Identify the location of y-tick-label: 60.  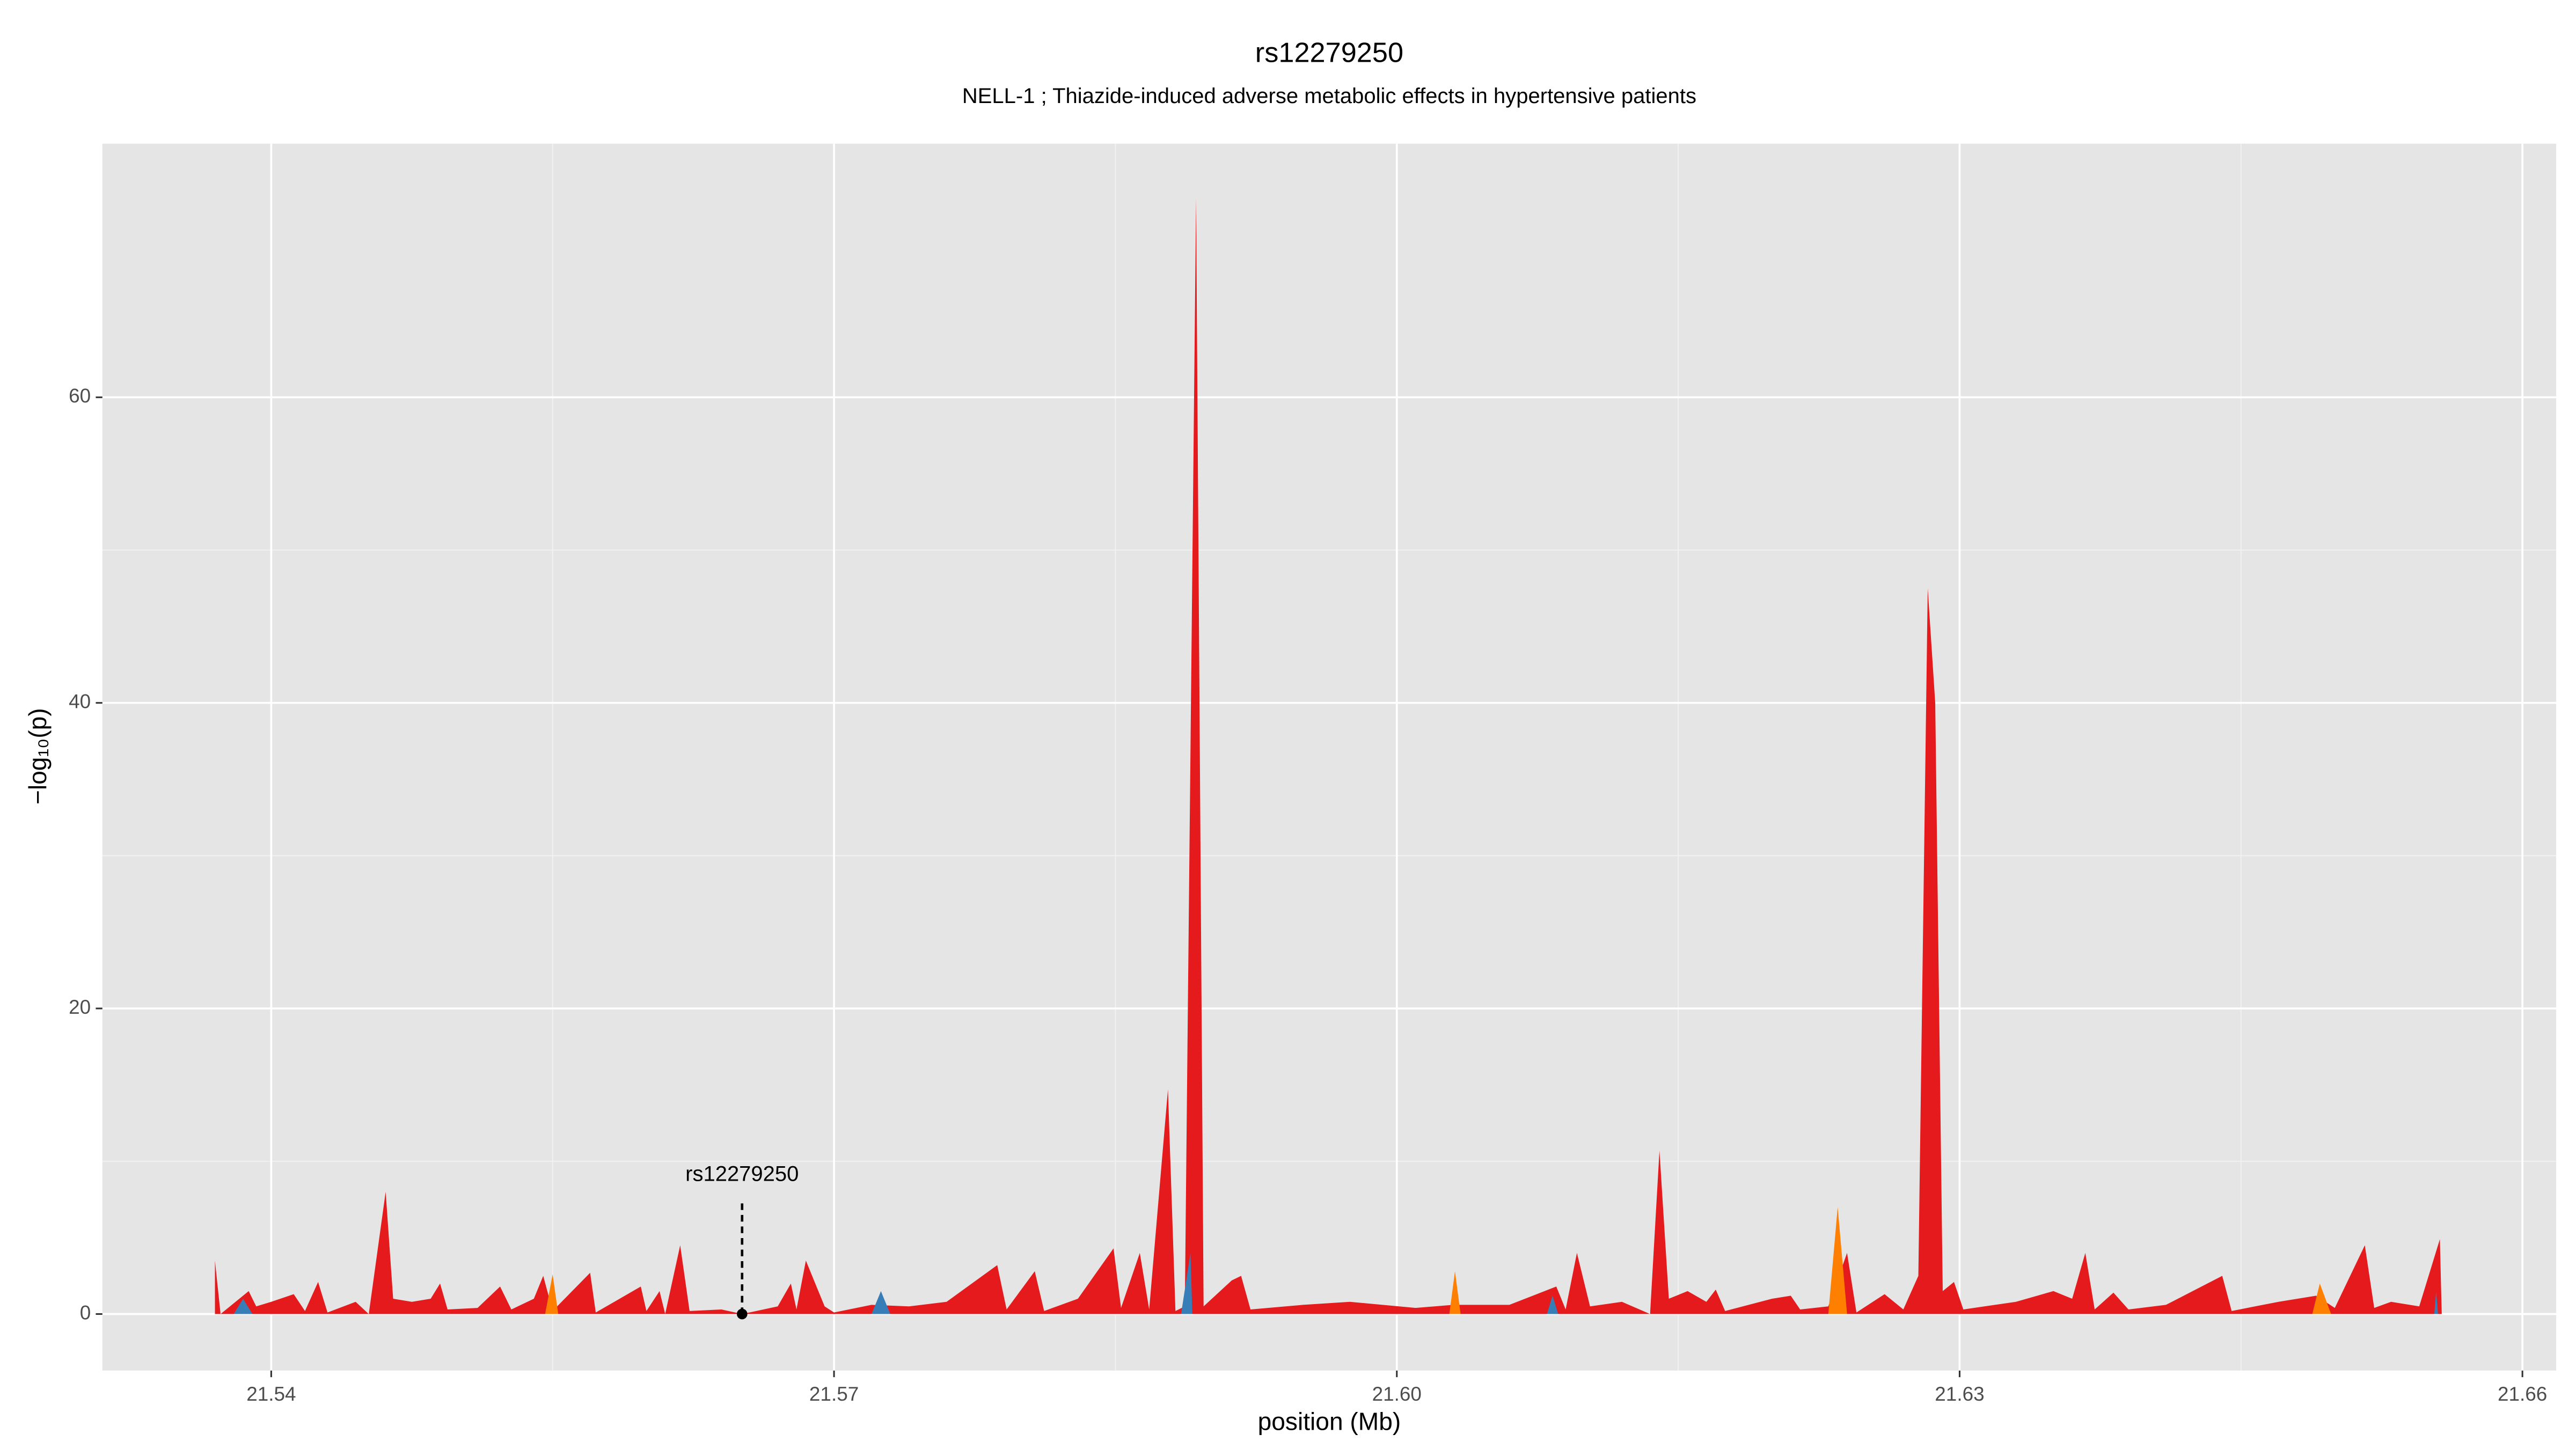
(80, 396).